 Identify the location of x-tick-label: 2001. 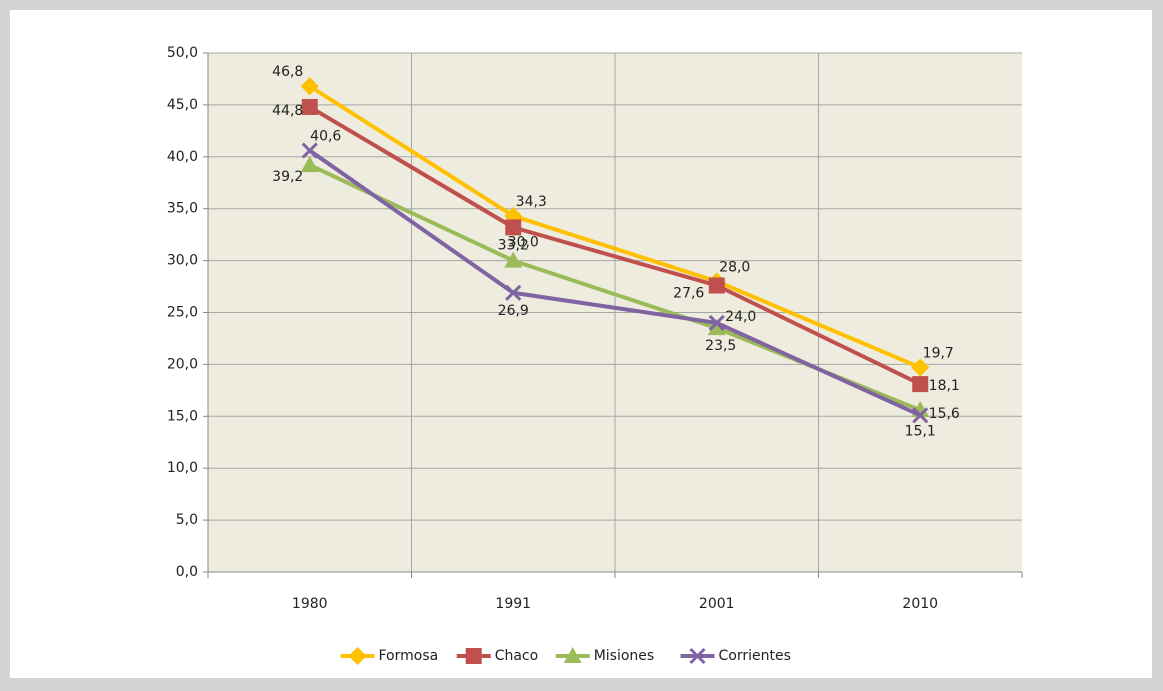
(717, 604).